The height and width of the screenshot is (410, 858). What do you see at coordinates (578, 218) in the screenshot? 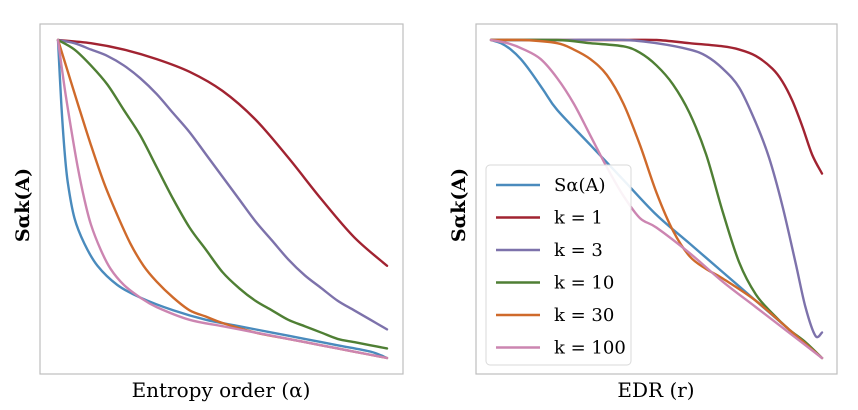
I see `legend-label-k1: k = 1` at bounding box center [578, 218].